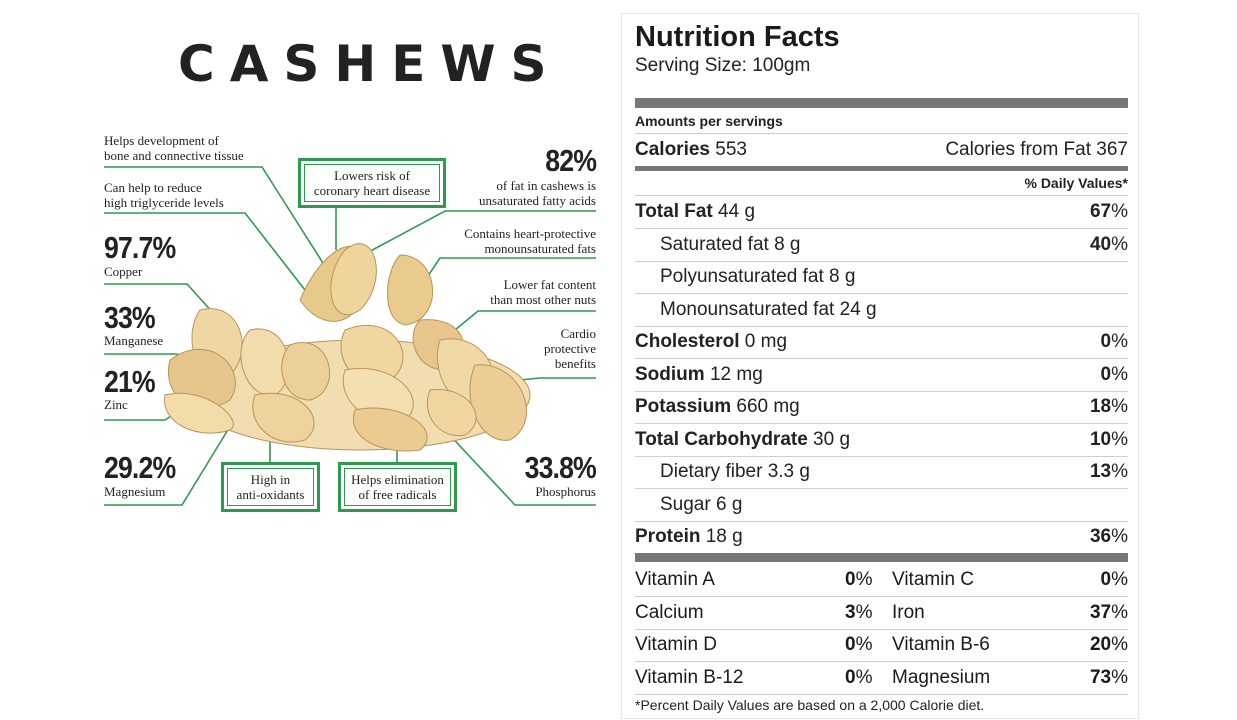  What do you see at coordinates (756, 309) in the screenshot?
I see `nutrient-label: Monounsaturated fat 24 g` at bounding box center [756, 309].